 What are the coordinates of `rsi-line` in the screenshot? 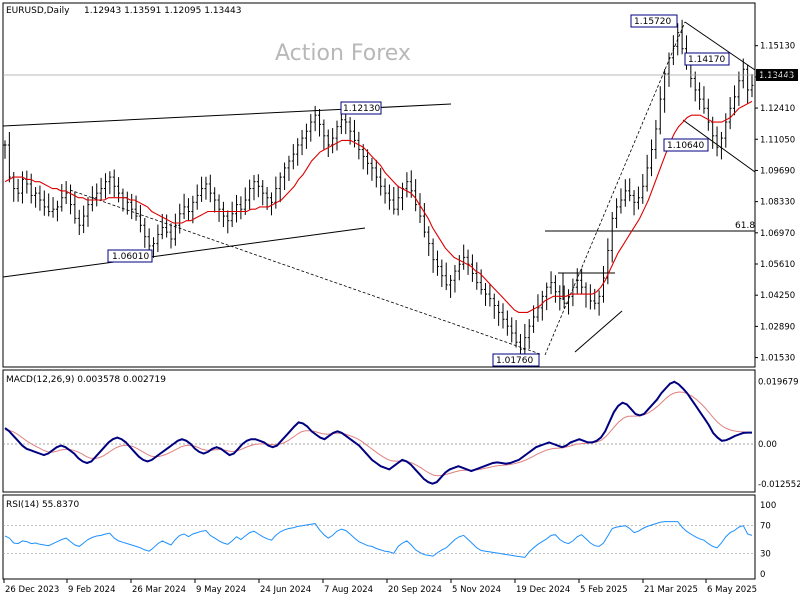 It's located at (379, 539).